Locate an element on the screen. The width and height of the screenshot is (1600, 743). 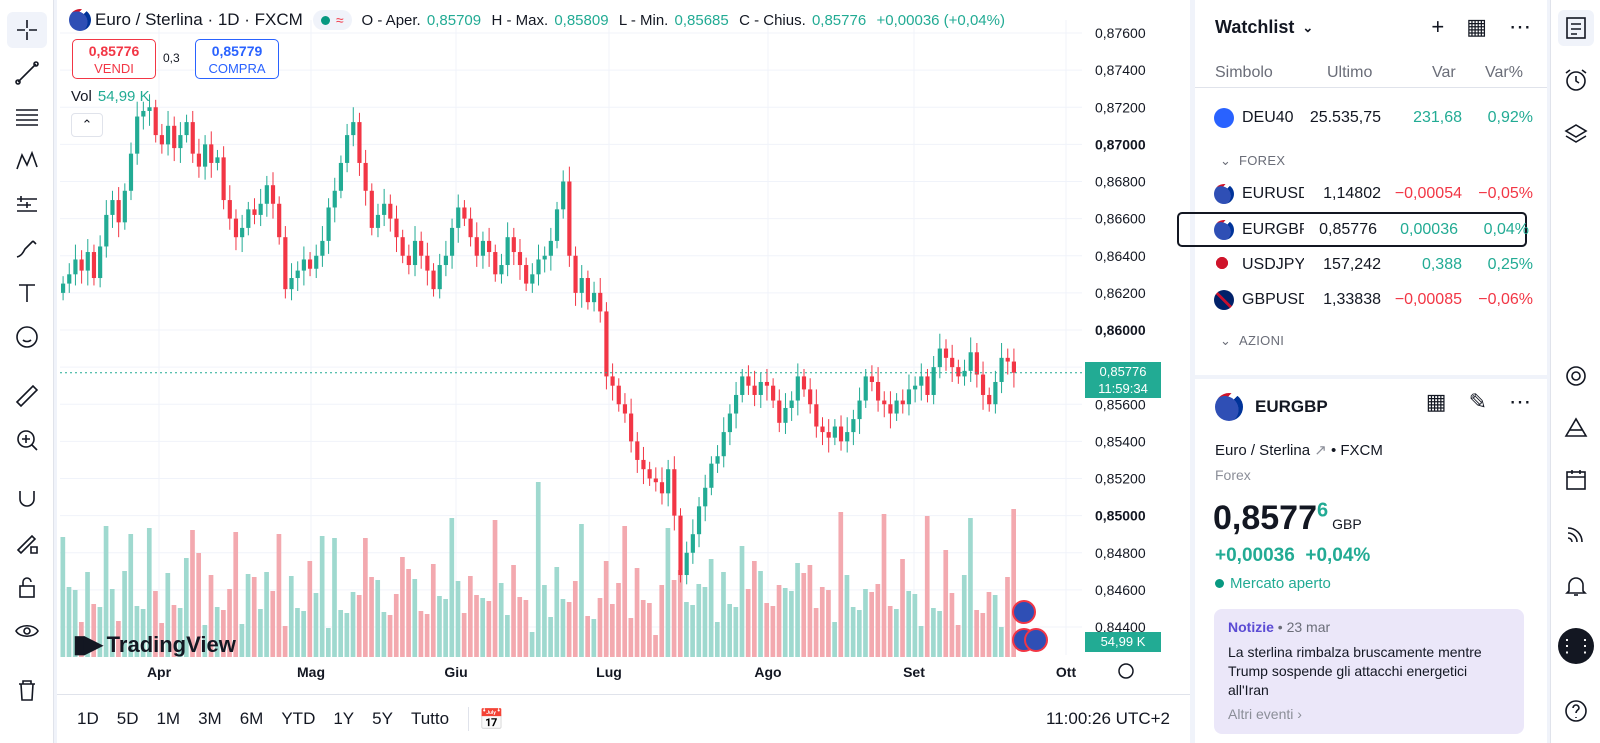
watchlist-row: EURUSD 1,14802 −0,00054 −0,05% is located at coordinates (1371, 193).